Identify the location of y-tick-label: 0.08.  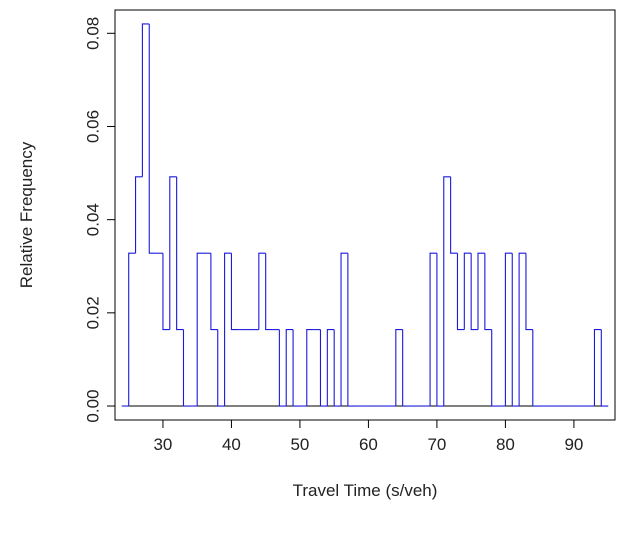
(92, 33).